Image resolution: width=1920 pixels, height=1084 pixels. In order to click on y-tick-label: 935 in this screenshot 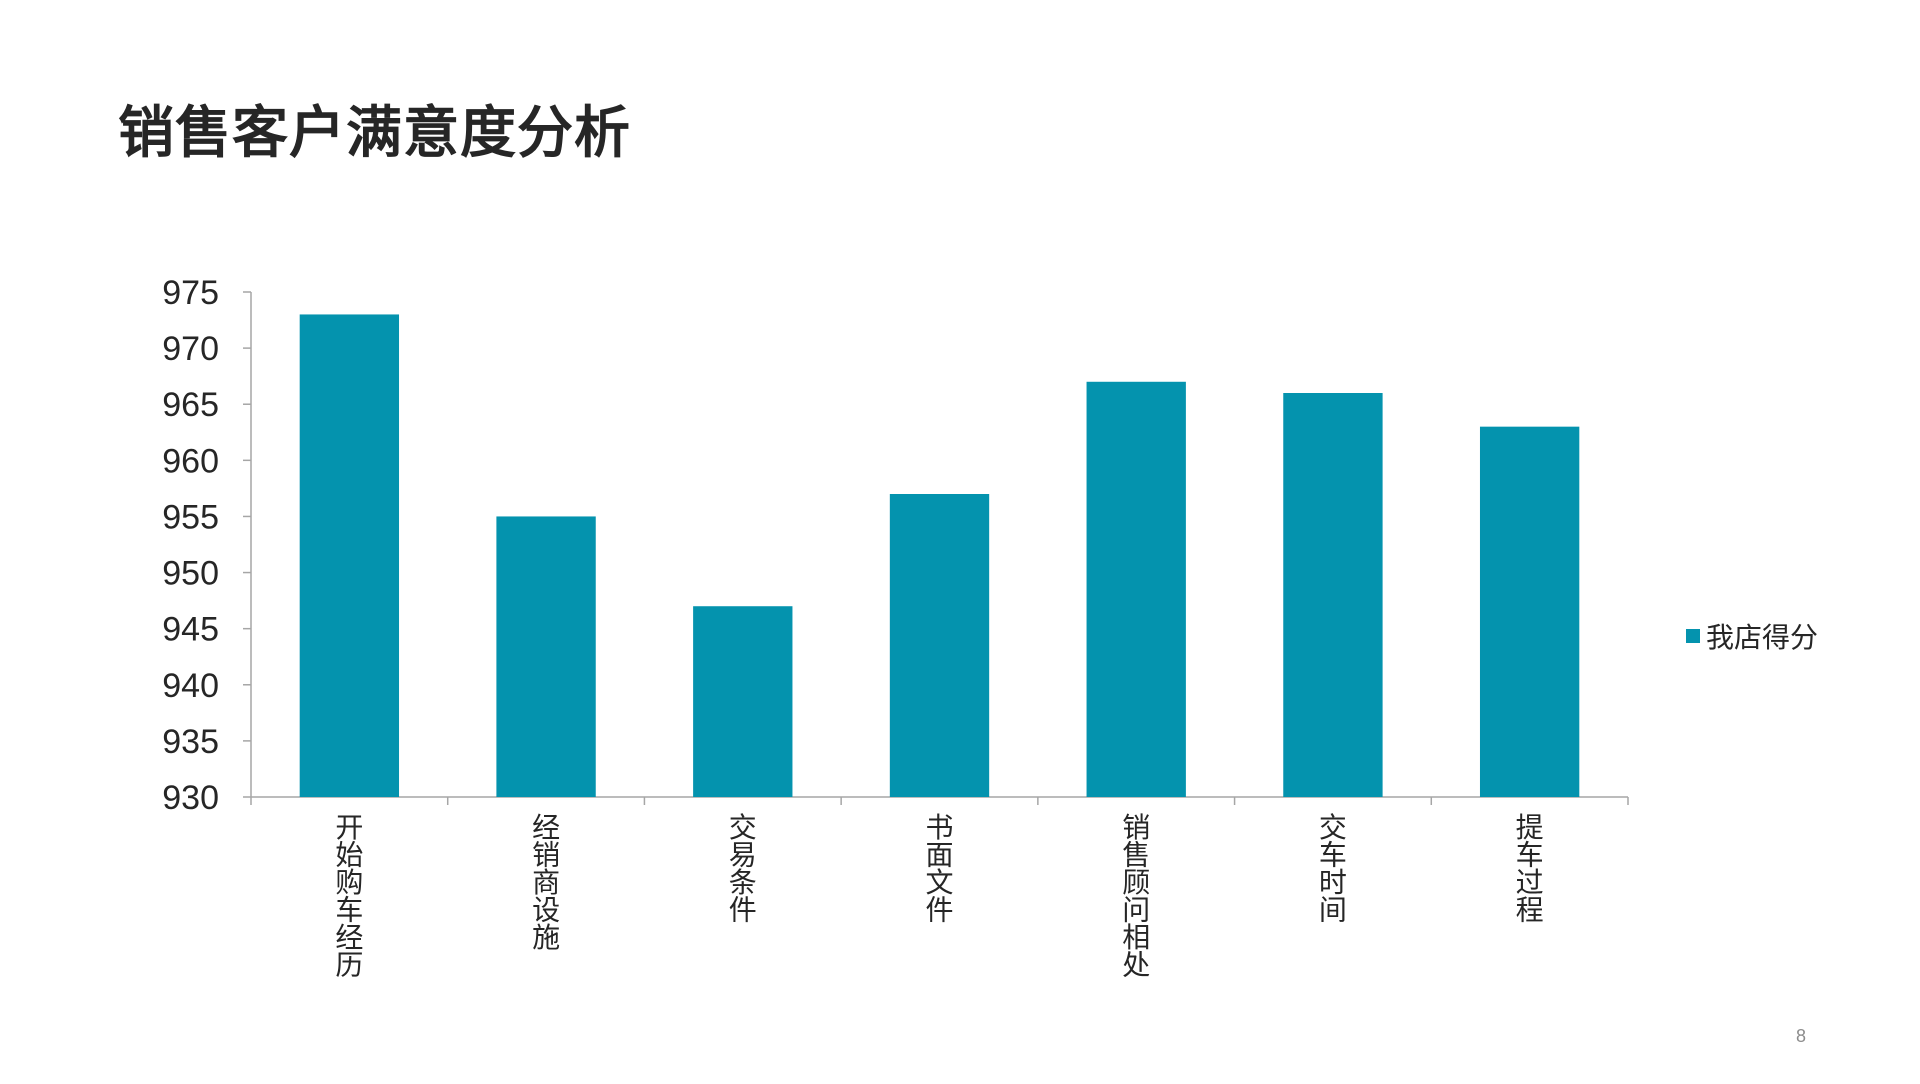, I will do `click(190, 742)`.